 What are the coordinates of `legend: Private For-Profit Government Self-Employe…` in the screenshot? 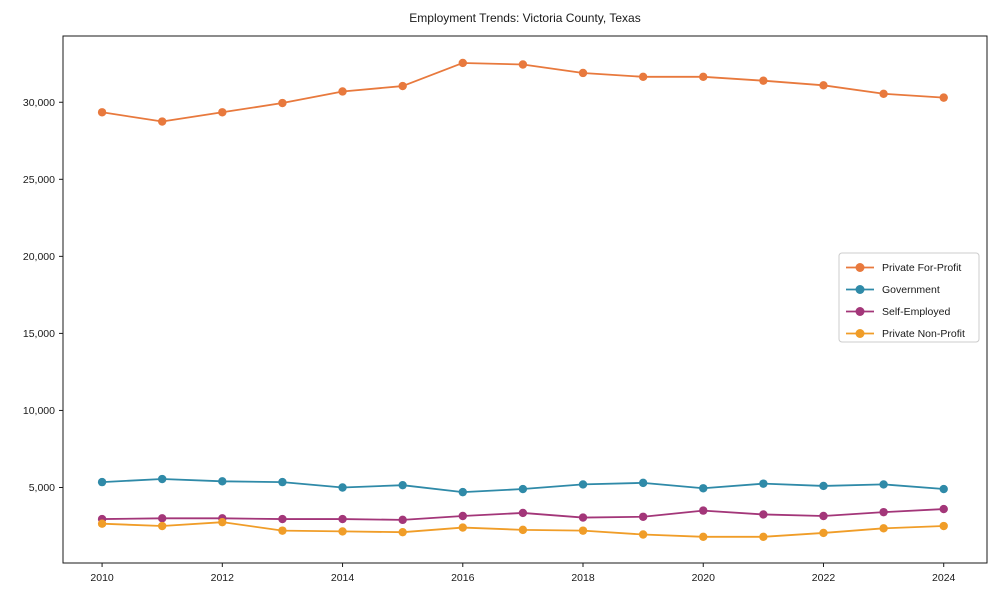 It's located at (909, 297).